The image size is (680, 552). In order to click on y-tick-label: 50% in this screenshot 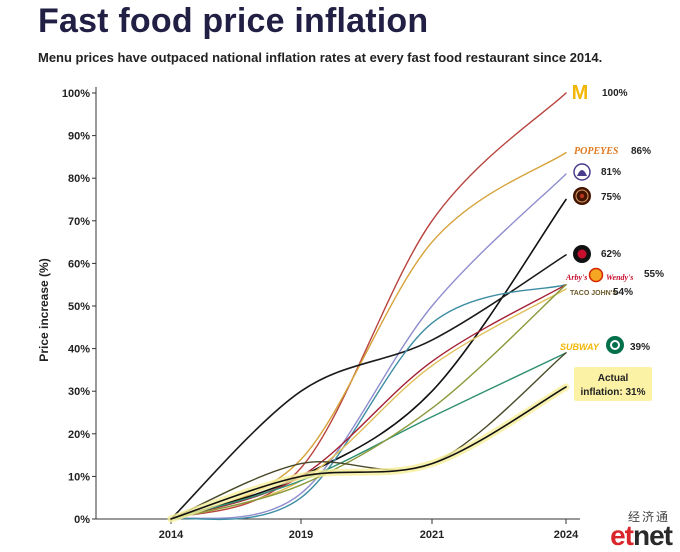, I will do `click(79, 307)`.